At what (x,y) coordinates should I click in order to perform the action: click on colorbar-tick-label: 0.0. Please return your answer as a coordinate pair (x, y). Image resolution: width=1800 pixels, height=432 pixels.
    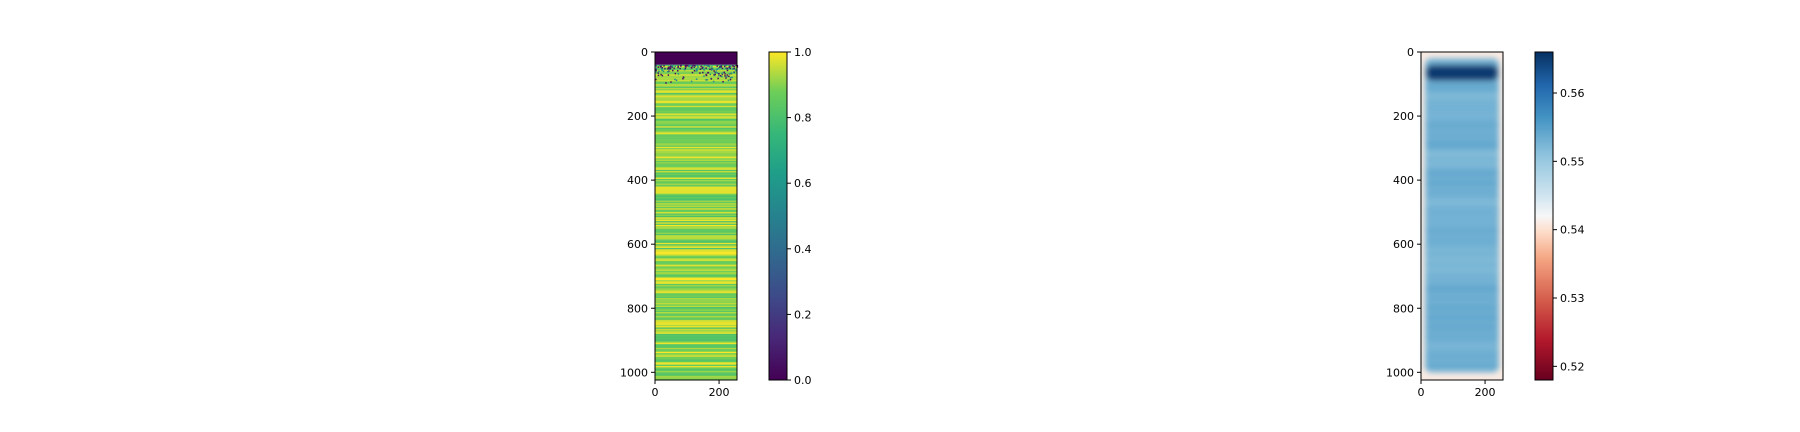
    Looking at the image, I should click on (803, 380).